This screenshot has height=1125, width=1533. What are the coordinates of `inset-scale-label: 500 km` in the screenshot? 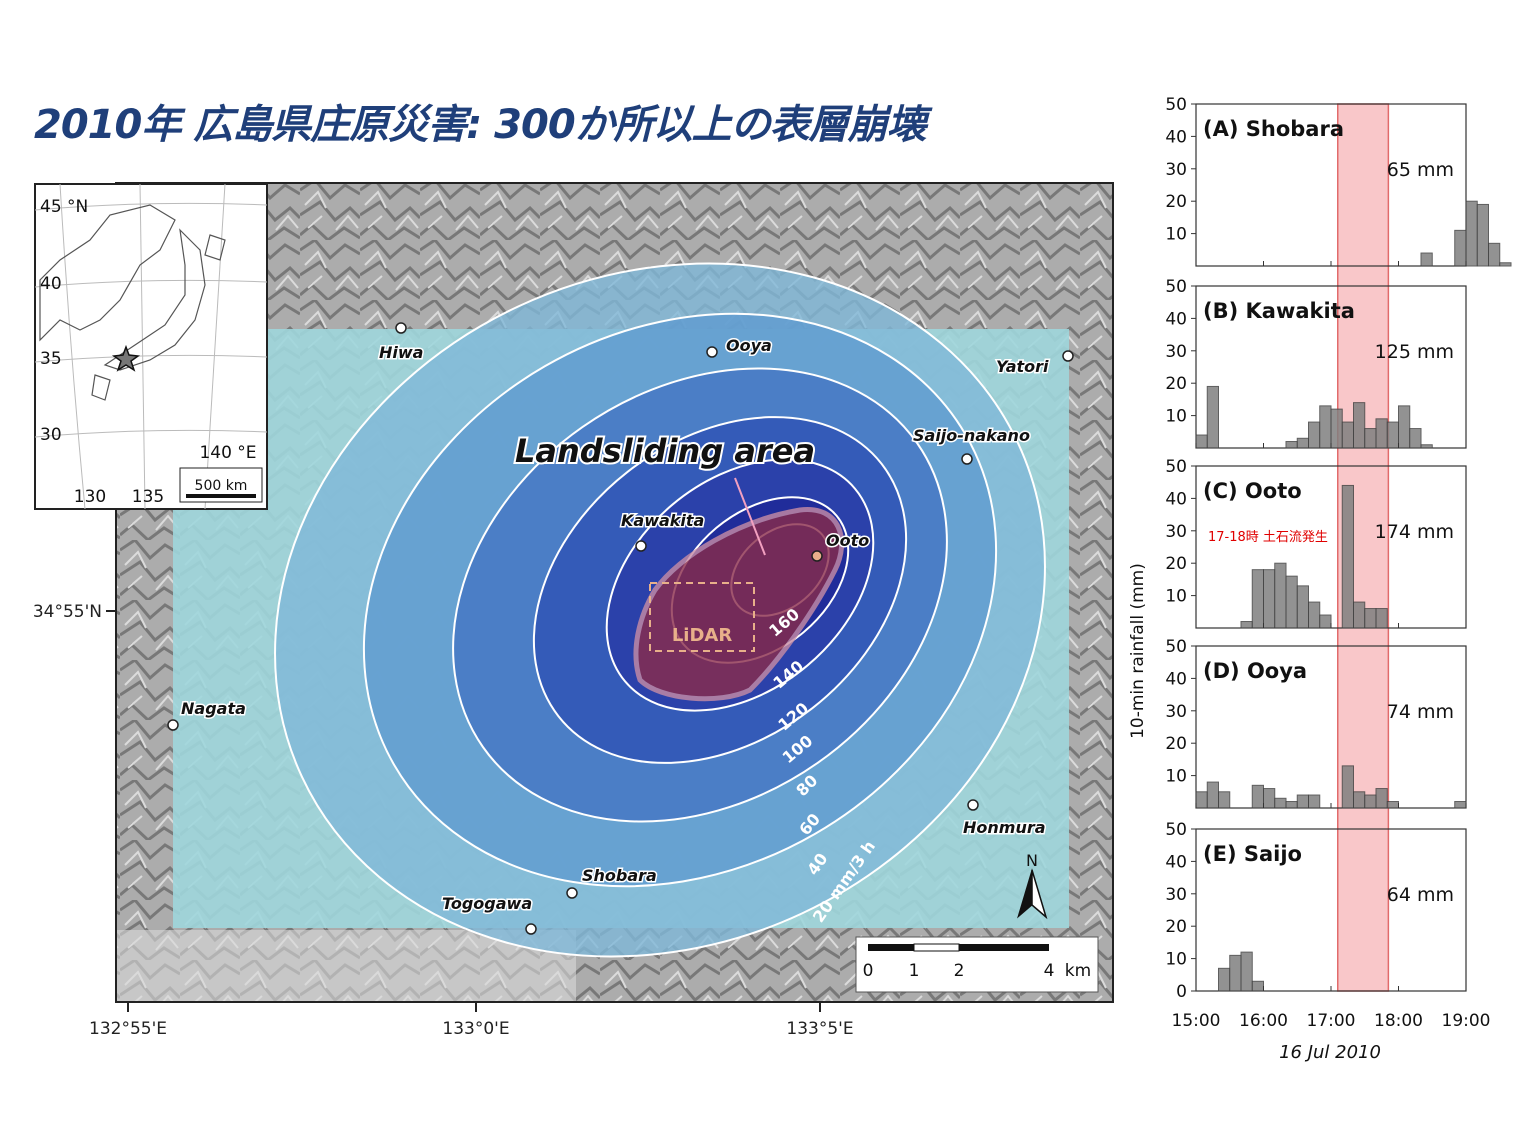 It's located at (221, 486).